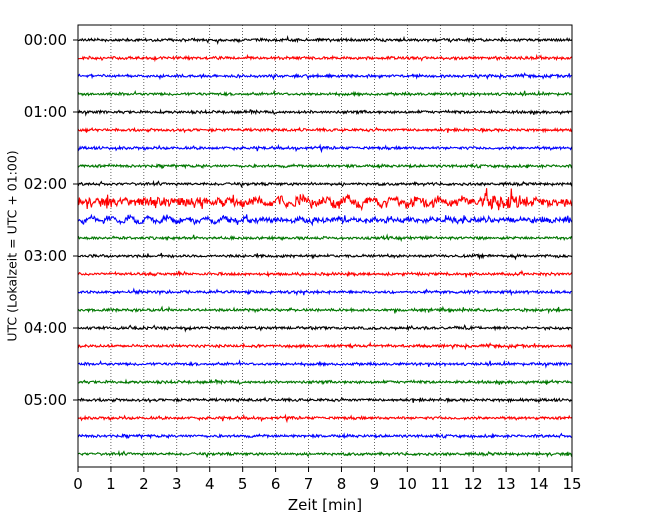  I want to click on x-tick-label-10: 10, so click(407, 484).